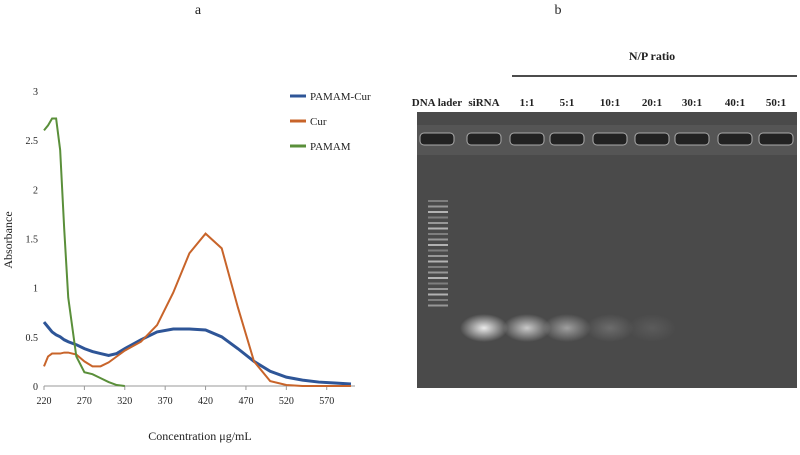 Image resolution: width=800 pixels, height=455 pixels. Describe the element at coordinates (35, 190) in the screenshot. I see `y-tick-label: 2` at that location.